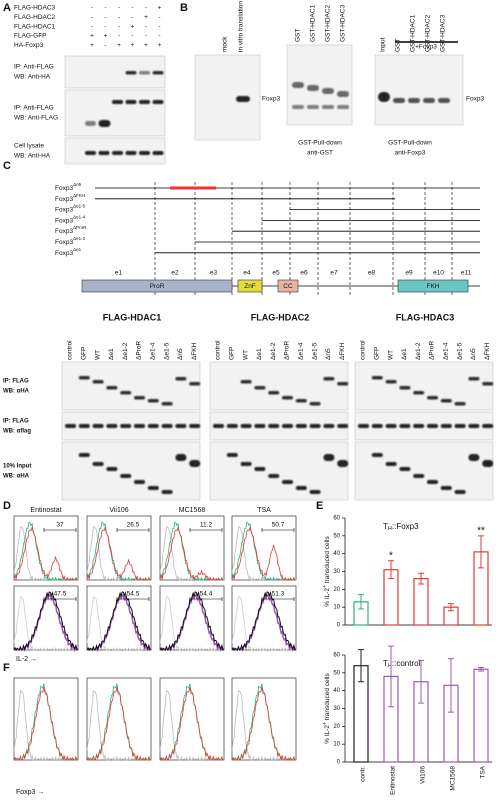 The width and height of the screenshot is (496, 800). I want to click on lane-label: Δn5, so click(328, 354).